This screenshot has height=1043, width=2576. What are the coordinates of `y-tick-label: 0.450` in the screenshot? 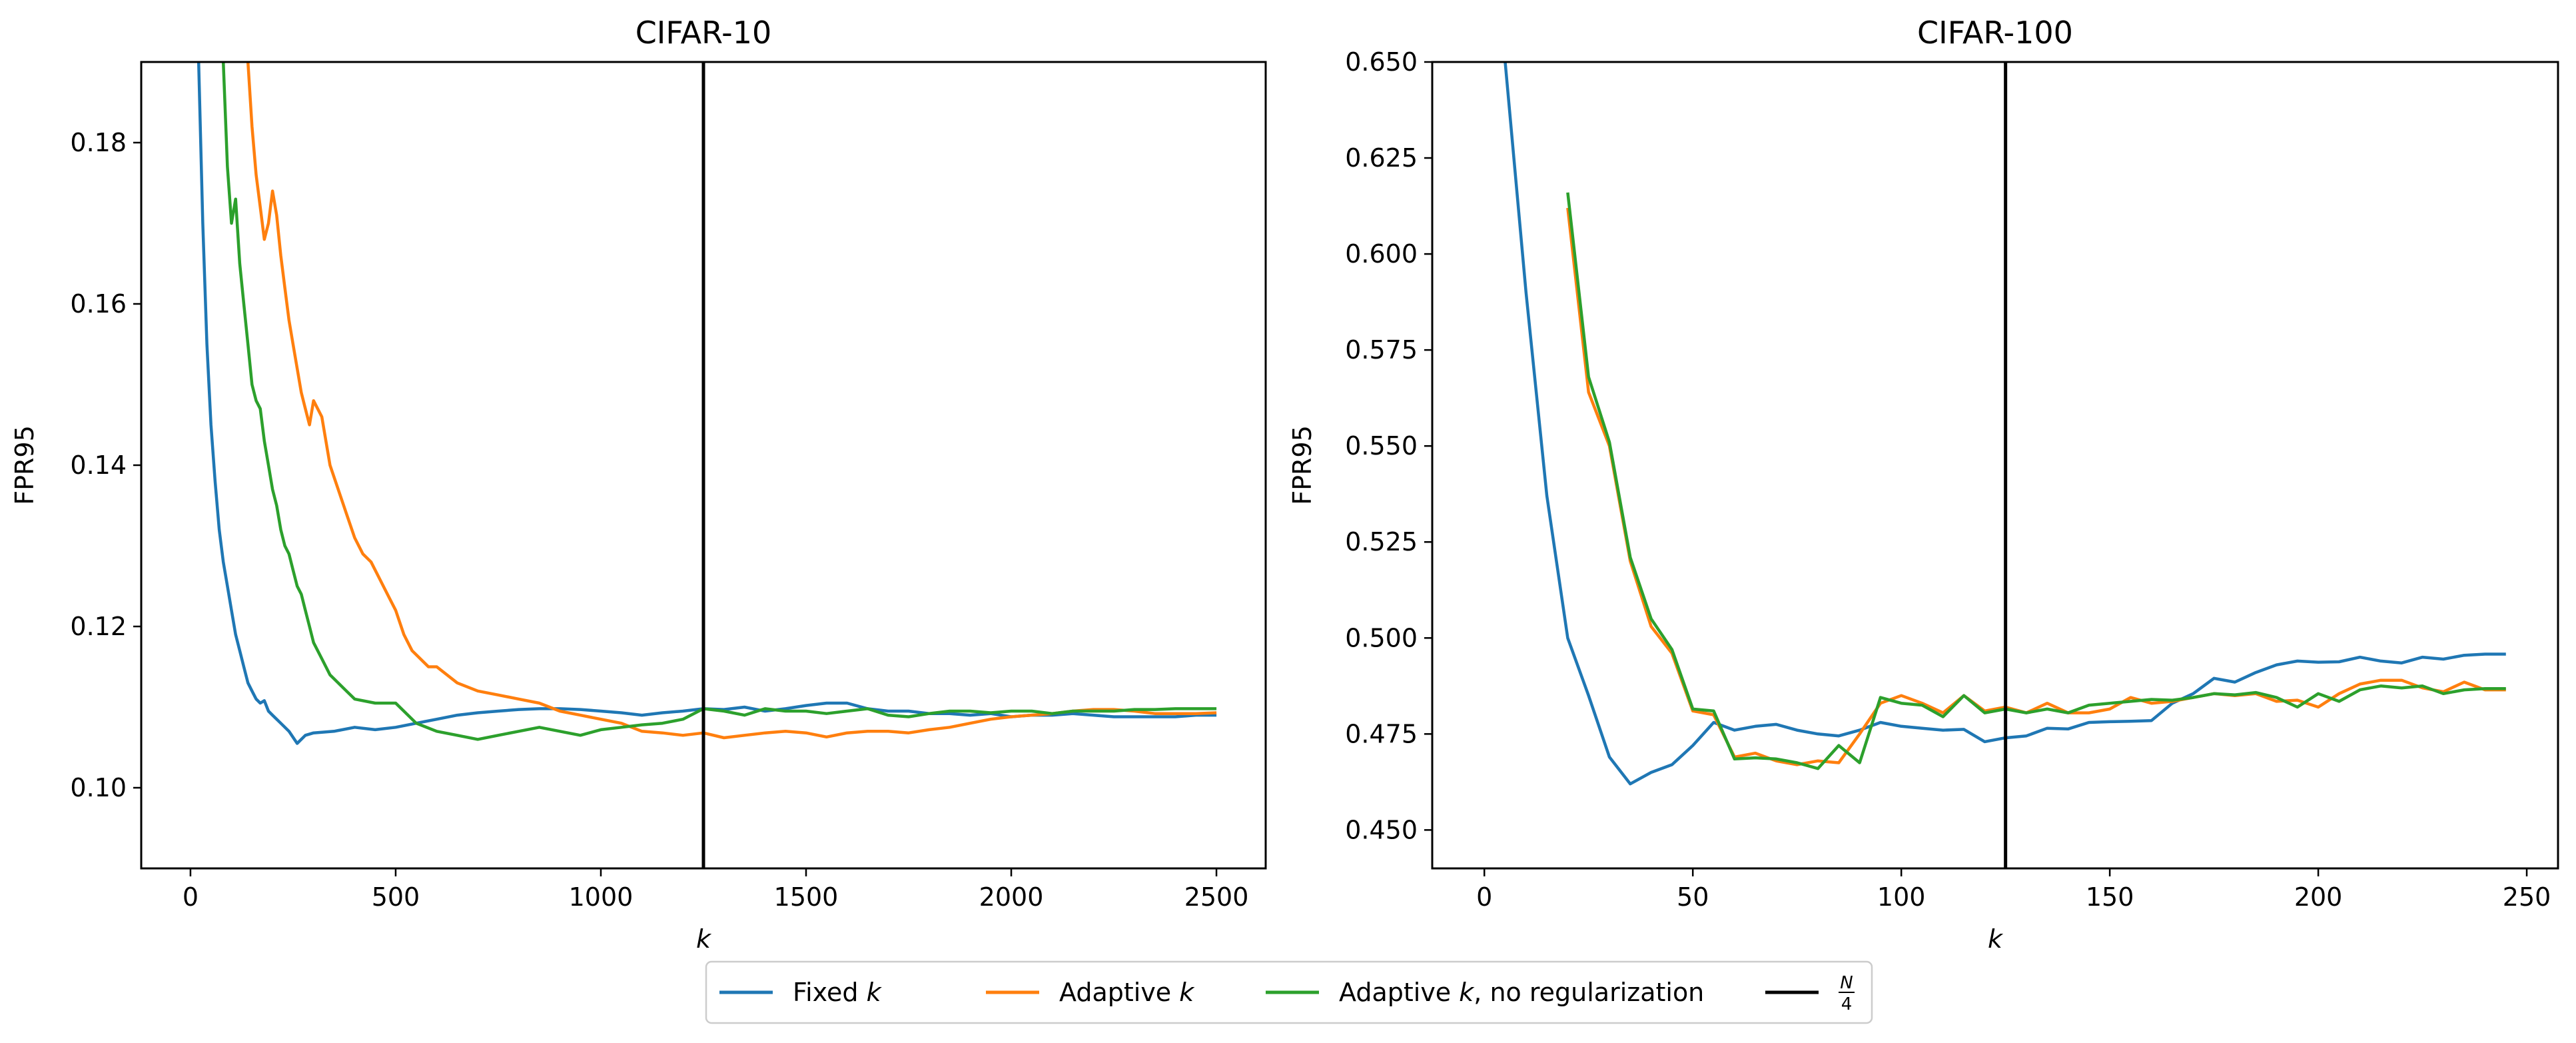 It's located at (1382, 829).